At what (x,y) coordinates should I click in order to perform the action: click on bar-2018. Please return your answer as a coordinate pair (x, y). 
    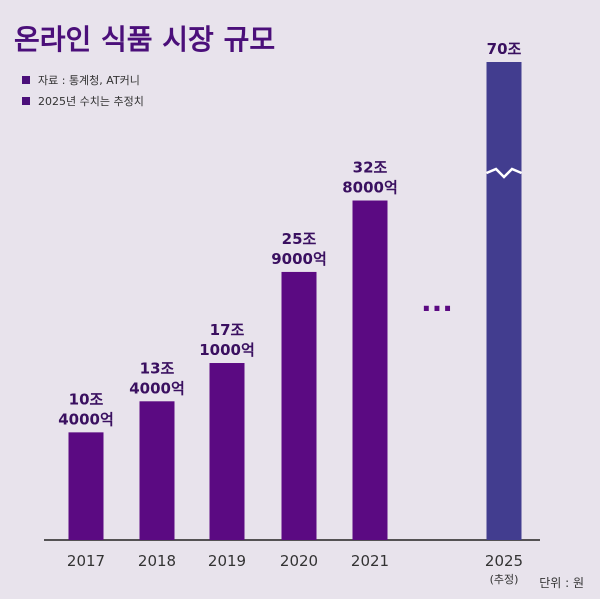
    Looking at the image, I should click on (157, 470).